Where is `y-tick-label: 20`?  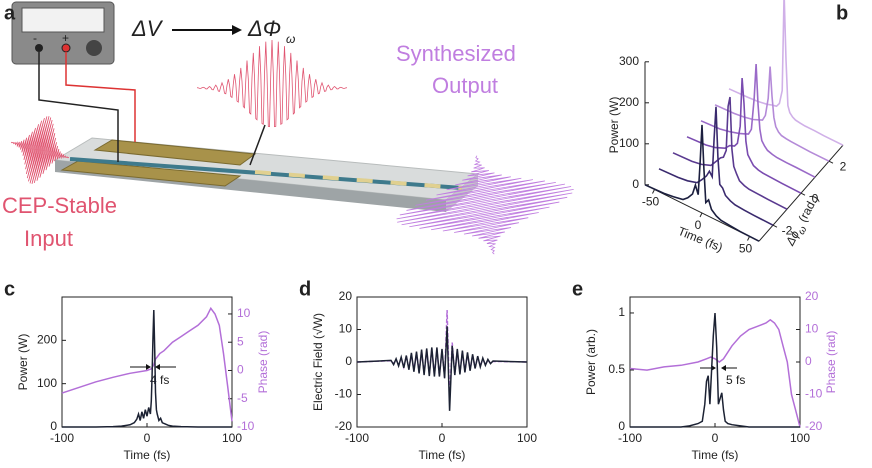 y-tick-label: 20 is located at coordinates (346, 296).